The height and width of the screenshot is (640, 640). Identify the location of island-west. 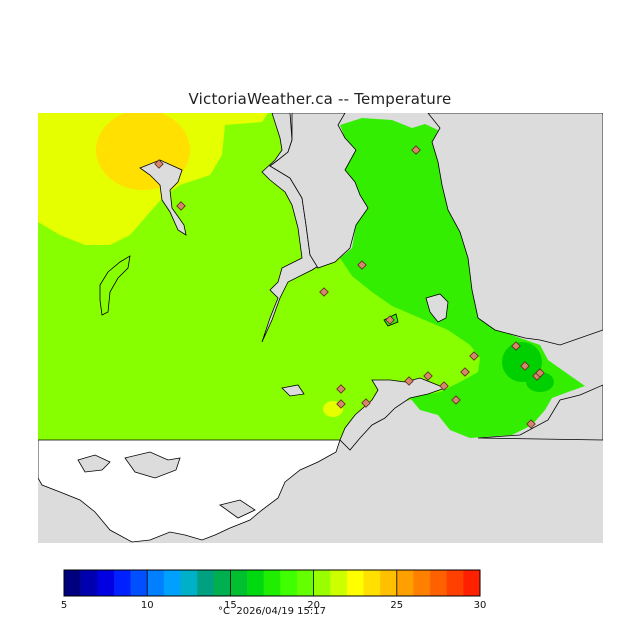
(115, 285).